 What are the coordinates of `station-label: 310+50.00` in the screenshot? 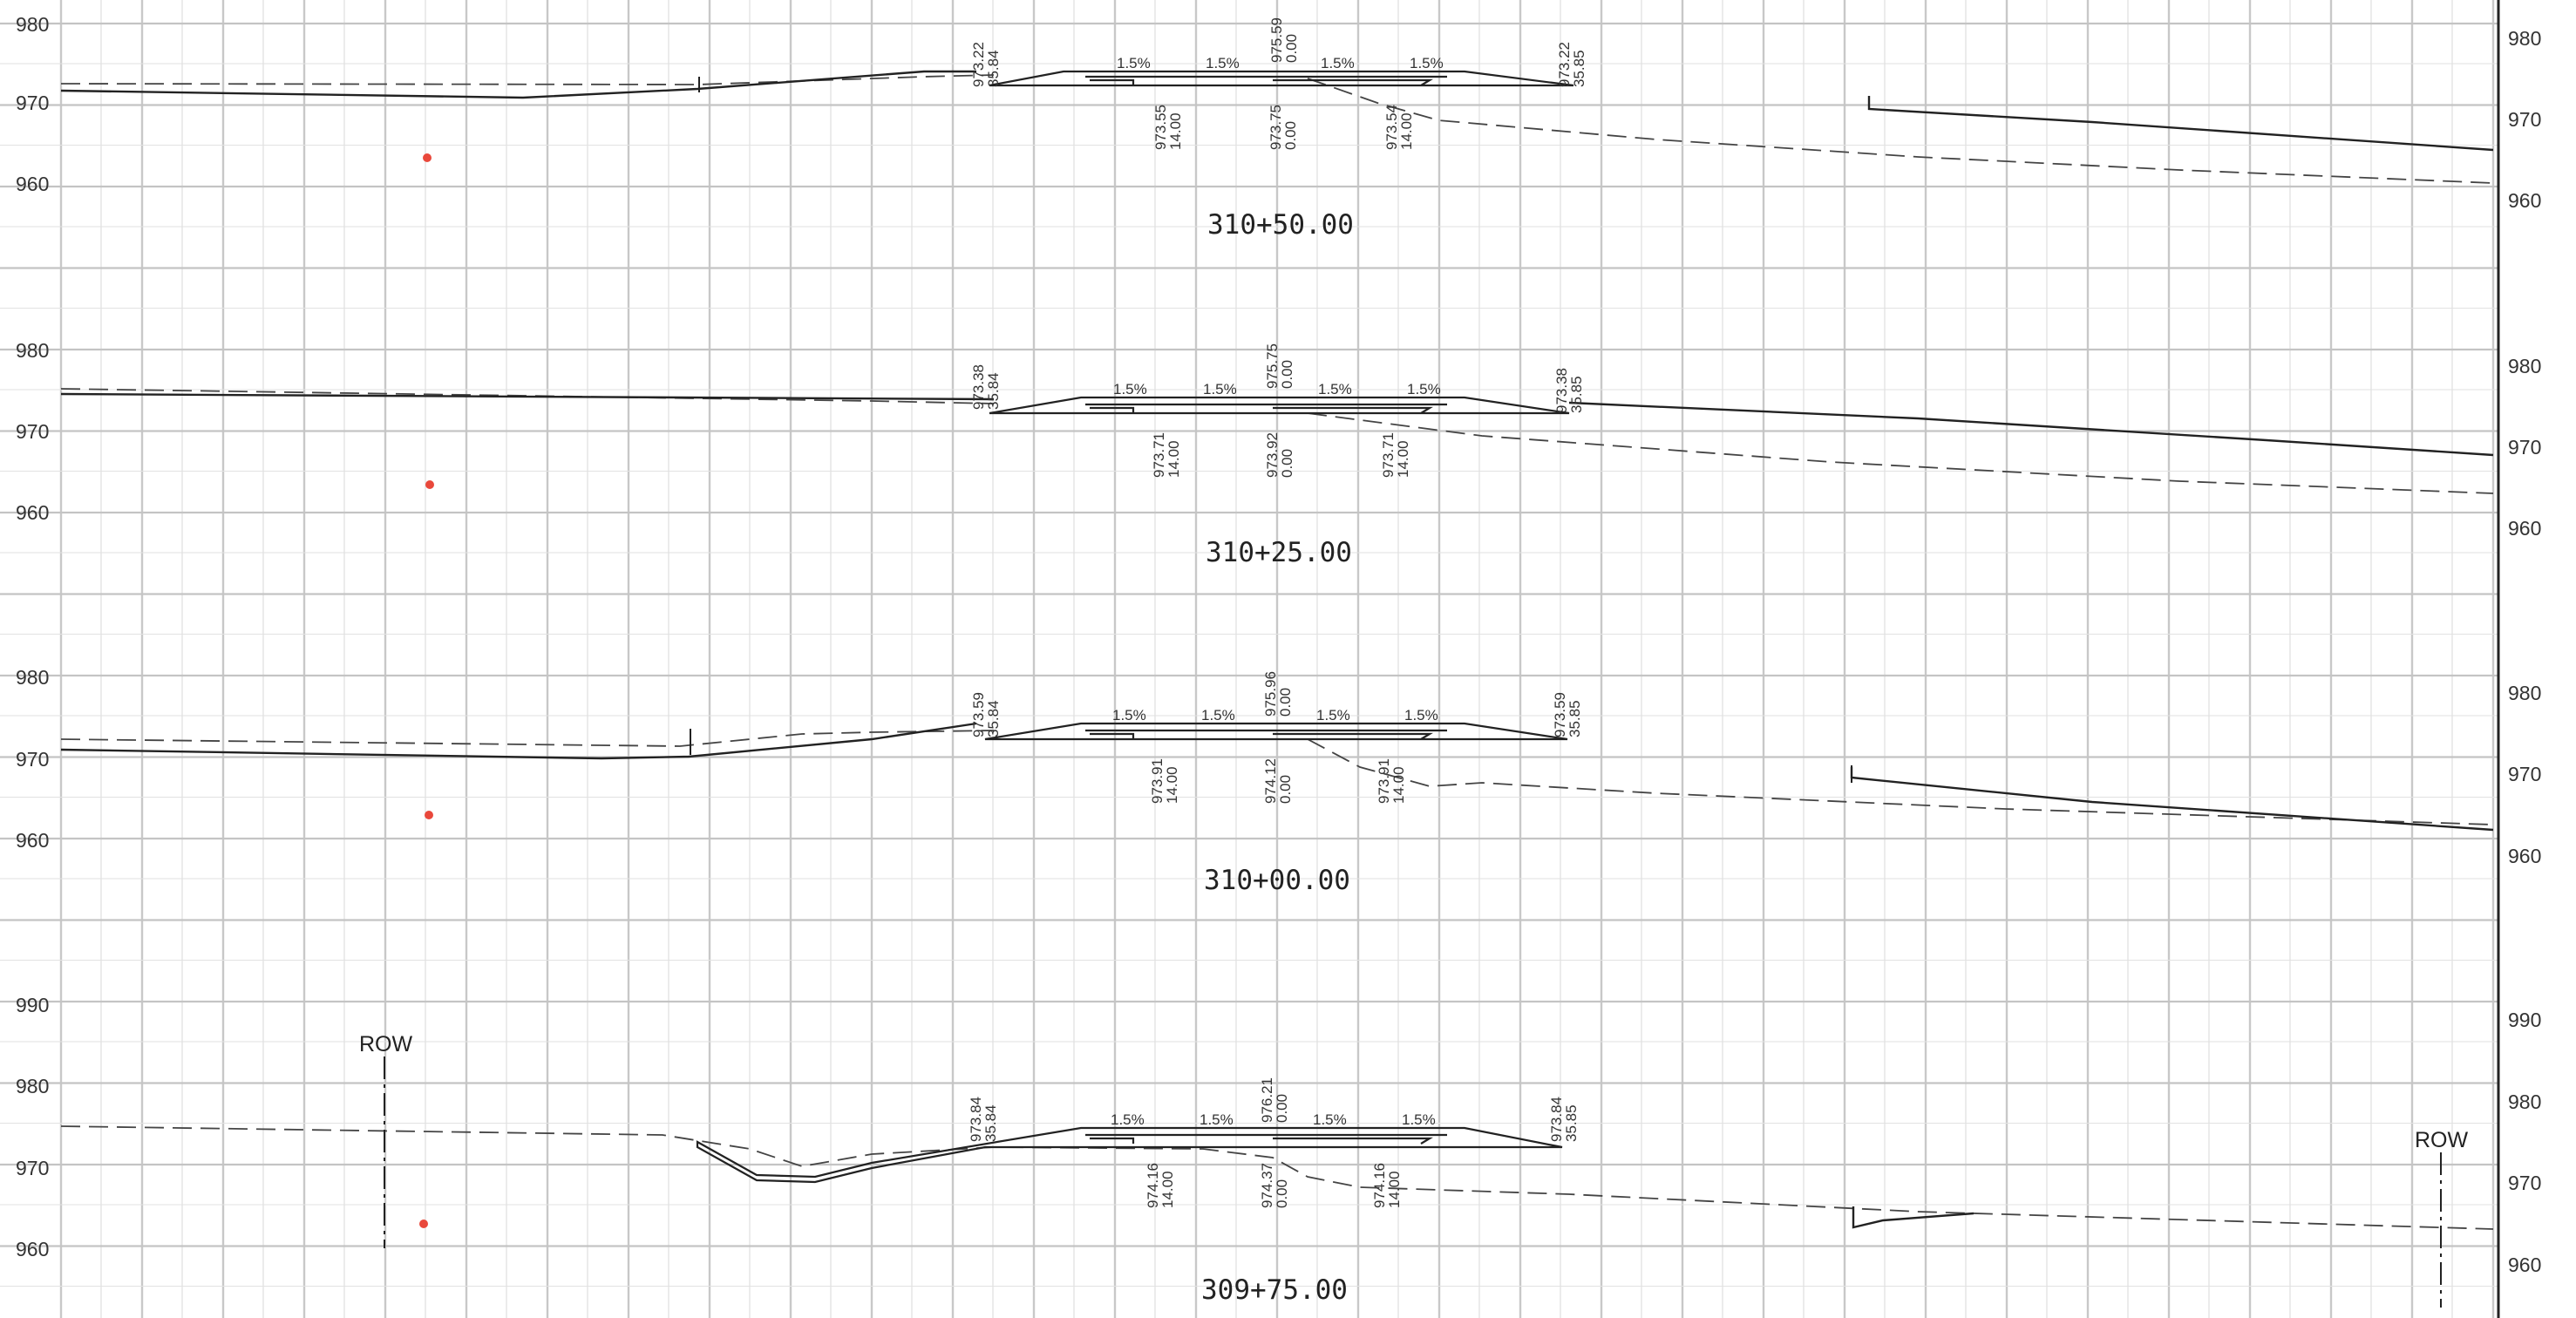 It's located at (1280, 225).